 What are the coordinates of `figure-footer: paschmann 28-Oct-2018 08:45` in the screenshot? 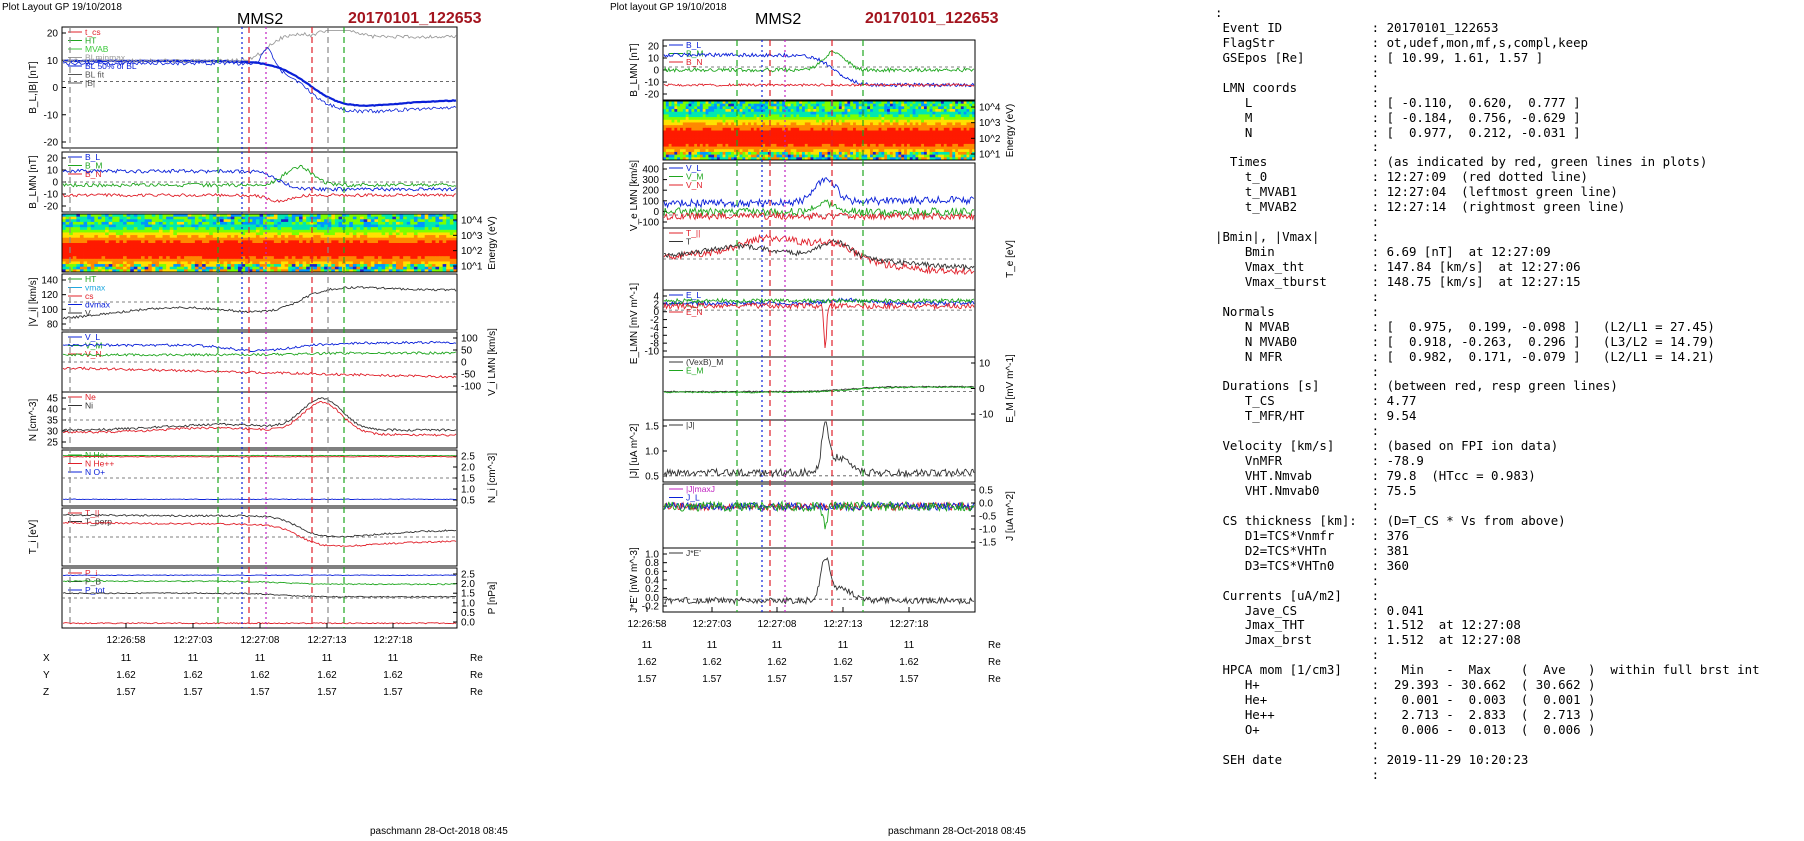 It's located at (439, 831).